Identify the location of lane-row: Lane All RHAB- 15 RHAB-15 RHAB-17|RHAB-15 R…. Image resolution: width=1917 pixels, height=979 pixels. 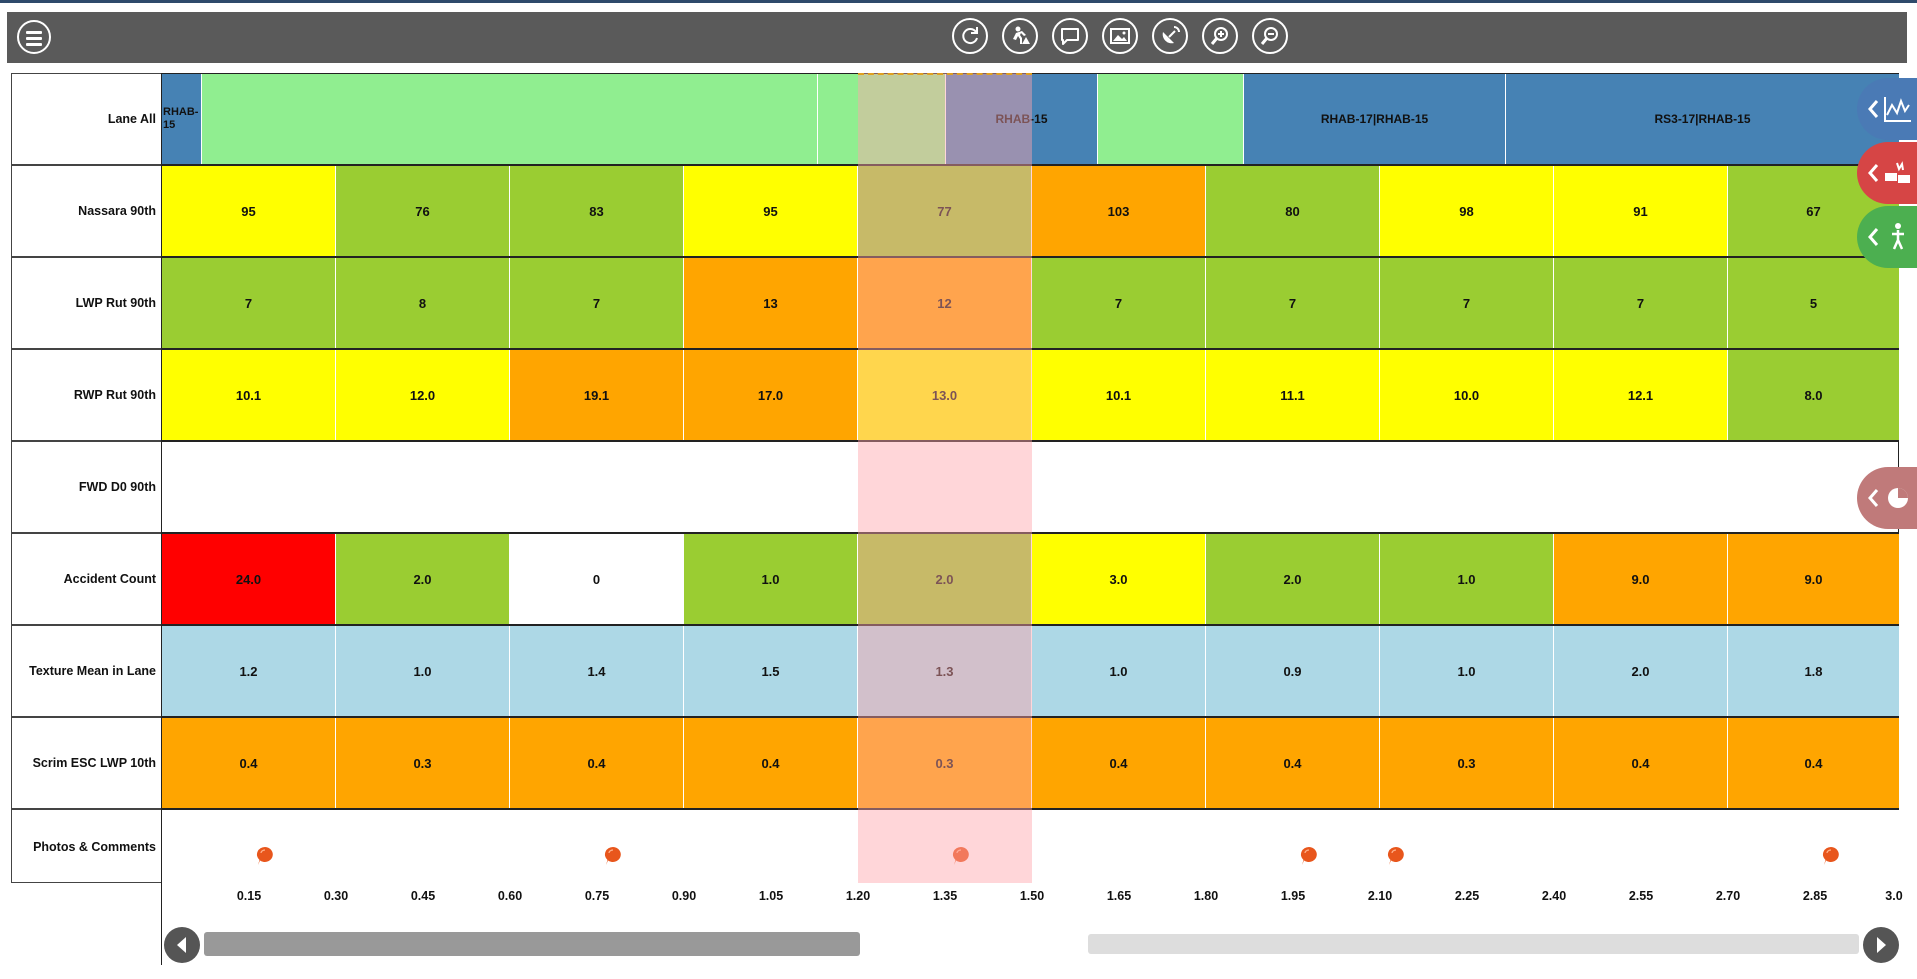
(955, 119).